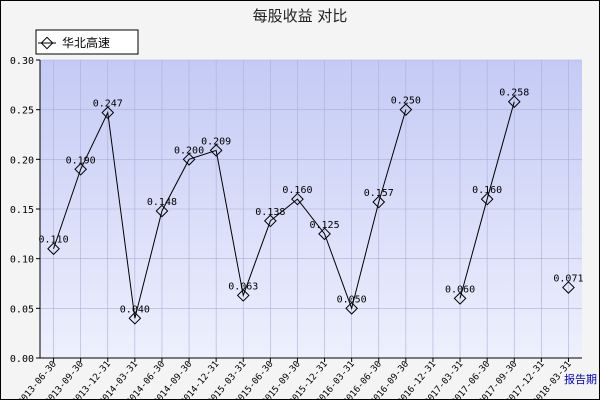 This screenshot has height=400, width=600. I want to click on legend-series-name: 华北高速, so click(86, 42).